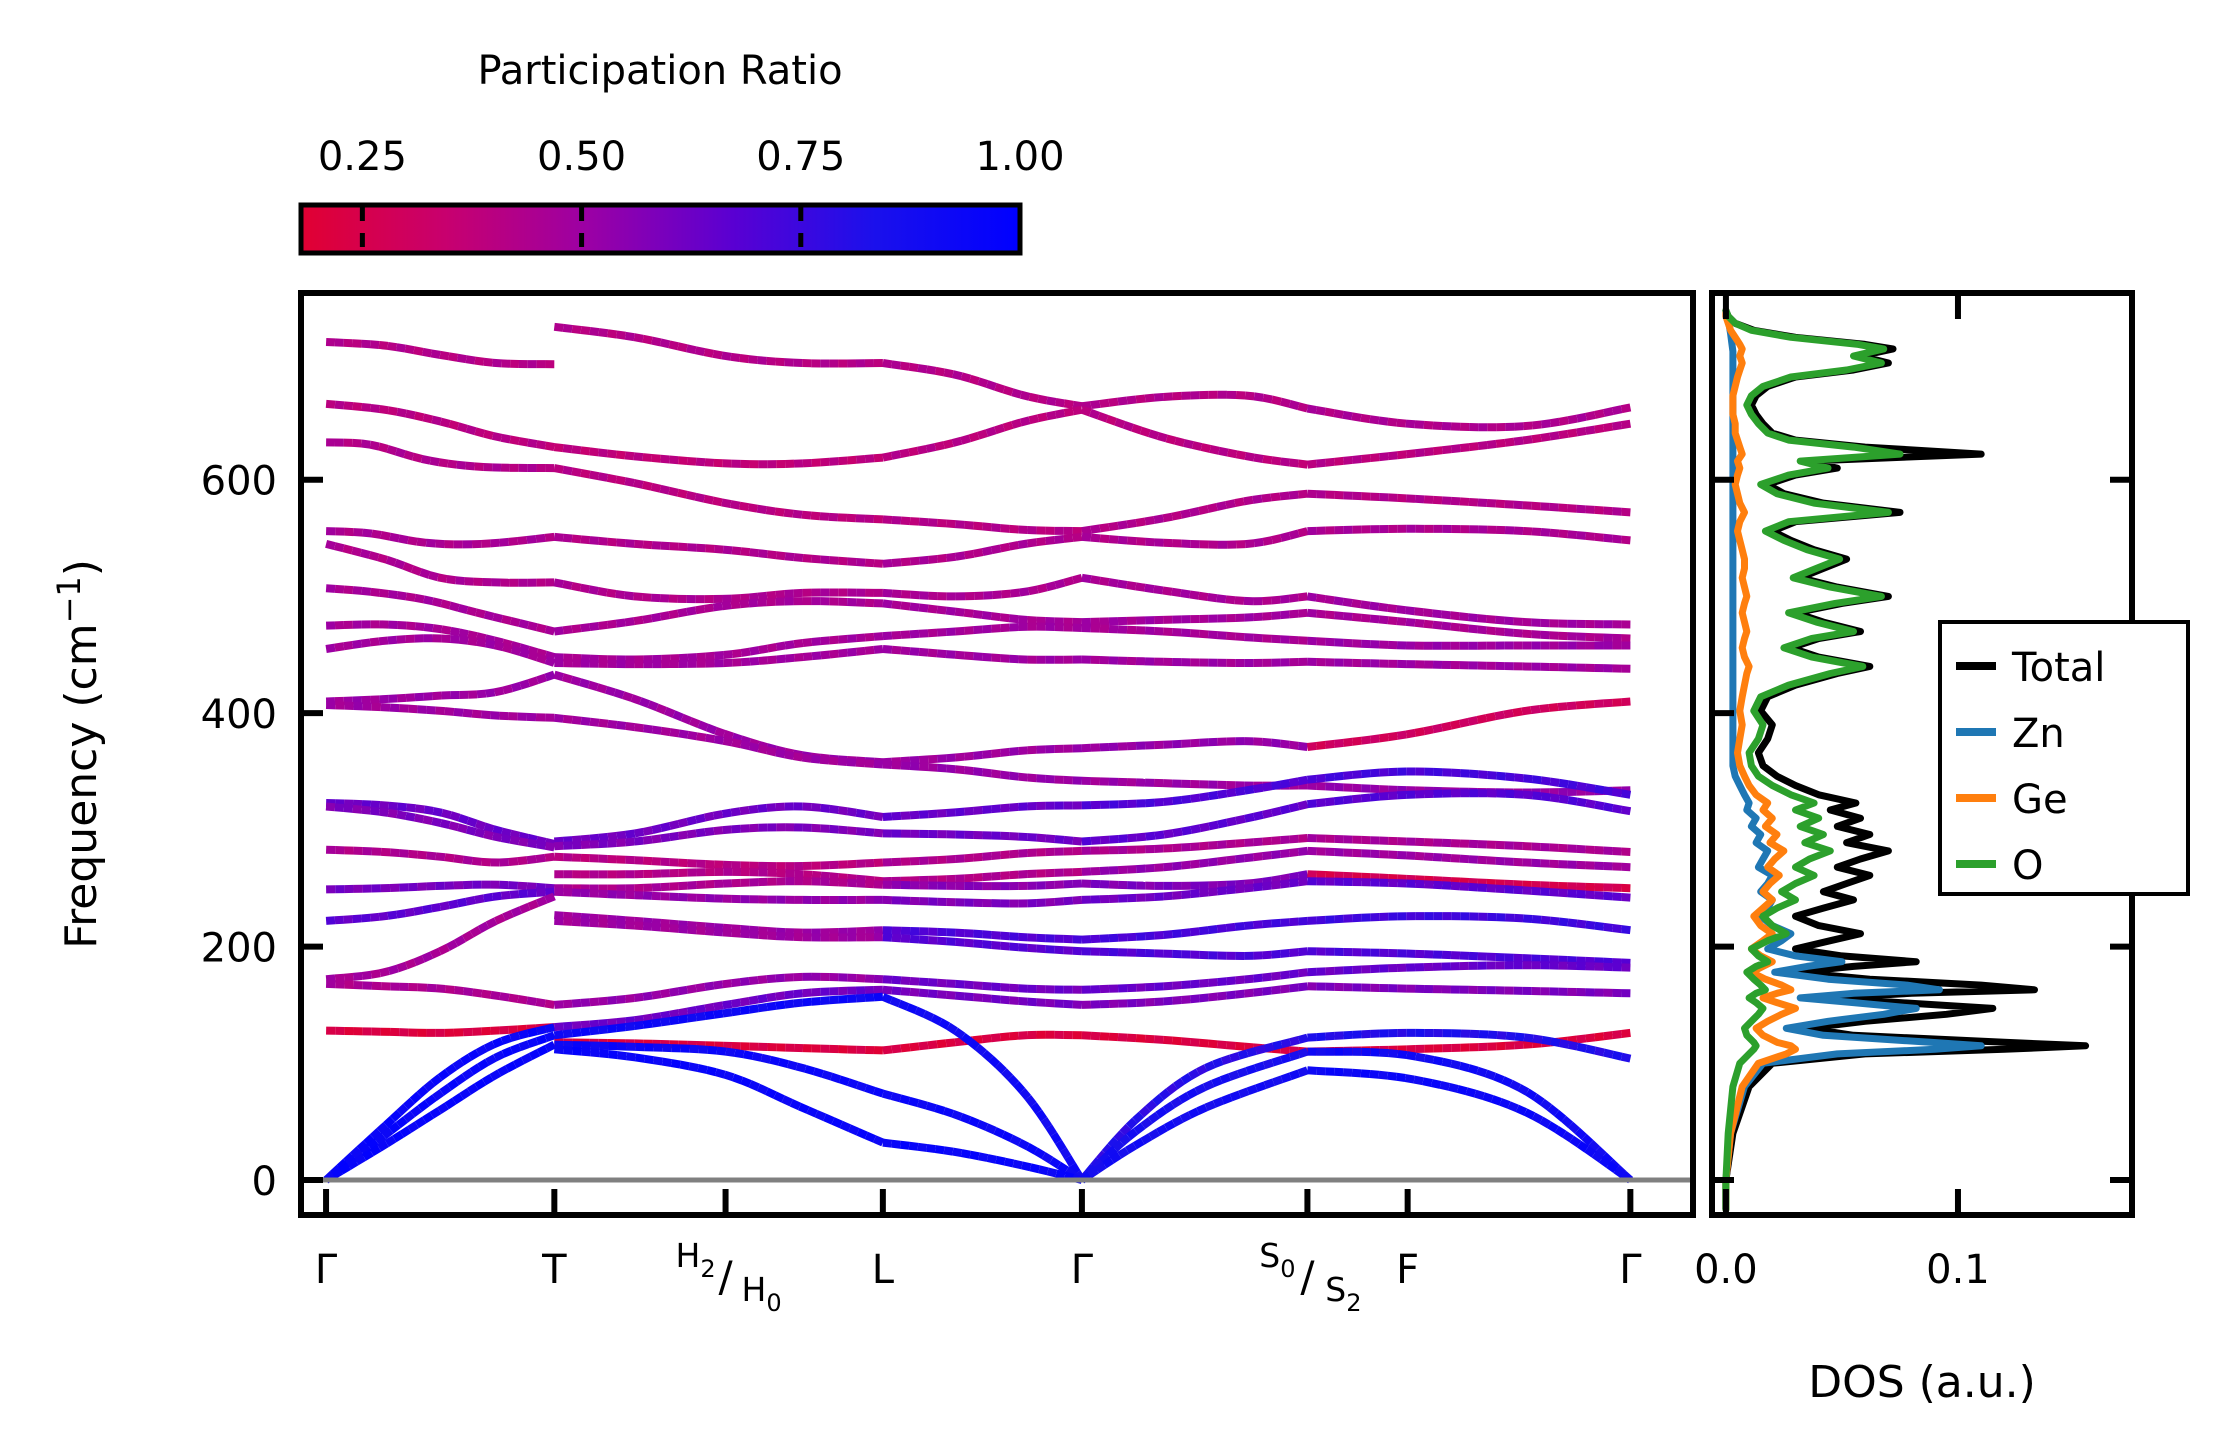 The height and width of the screenshot is (1455, 2222). What do you see at coordinates (1630, 1270) in the screenshot?
I see `high-symmetry-point-label: Γ` at bounding box center [1630, 1270].